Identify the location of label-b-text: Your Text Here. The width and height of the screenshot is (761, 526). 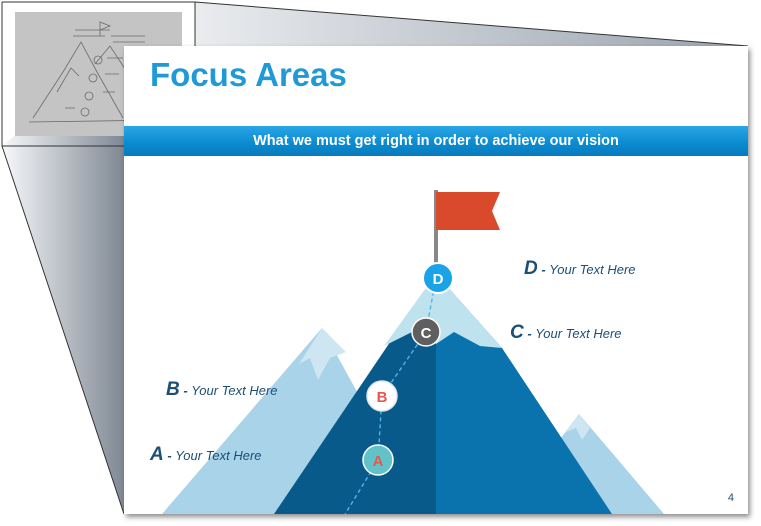
(234, 390).